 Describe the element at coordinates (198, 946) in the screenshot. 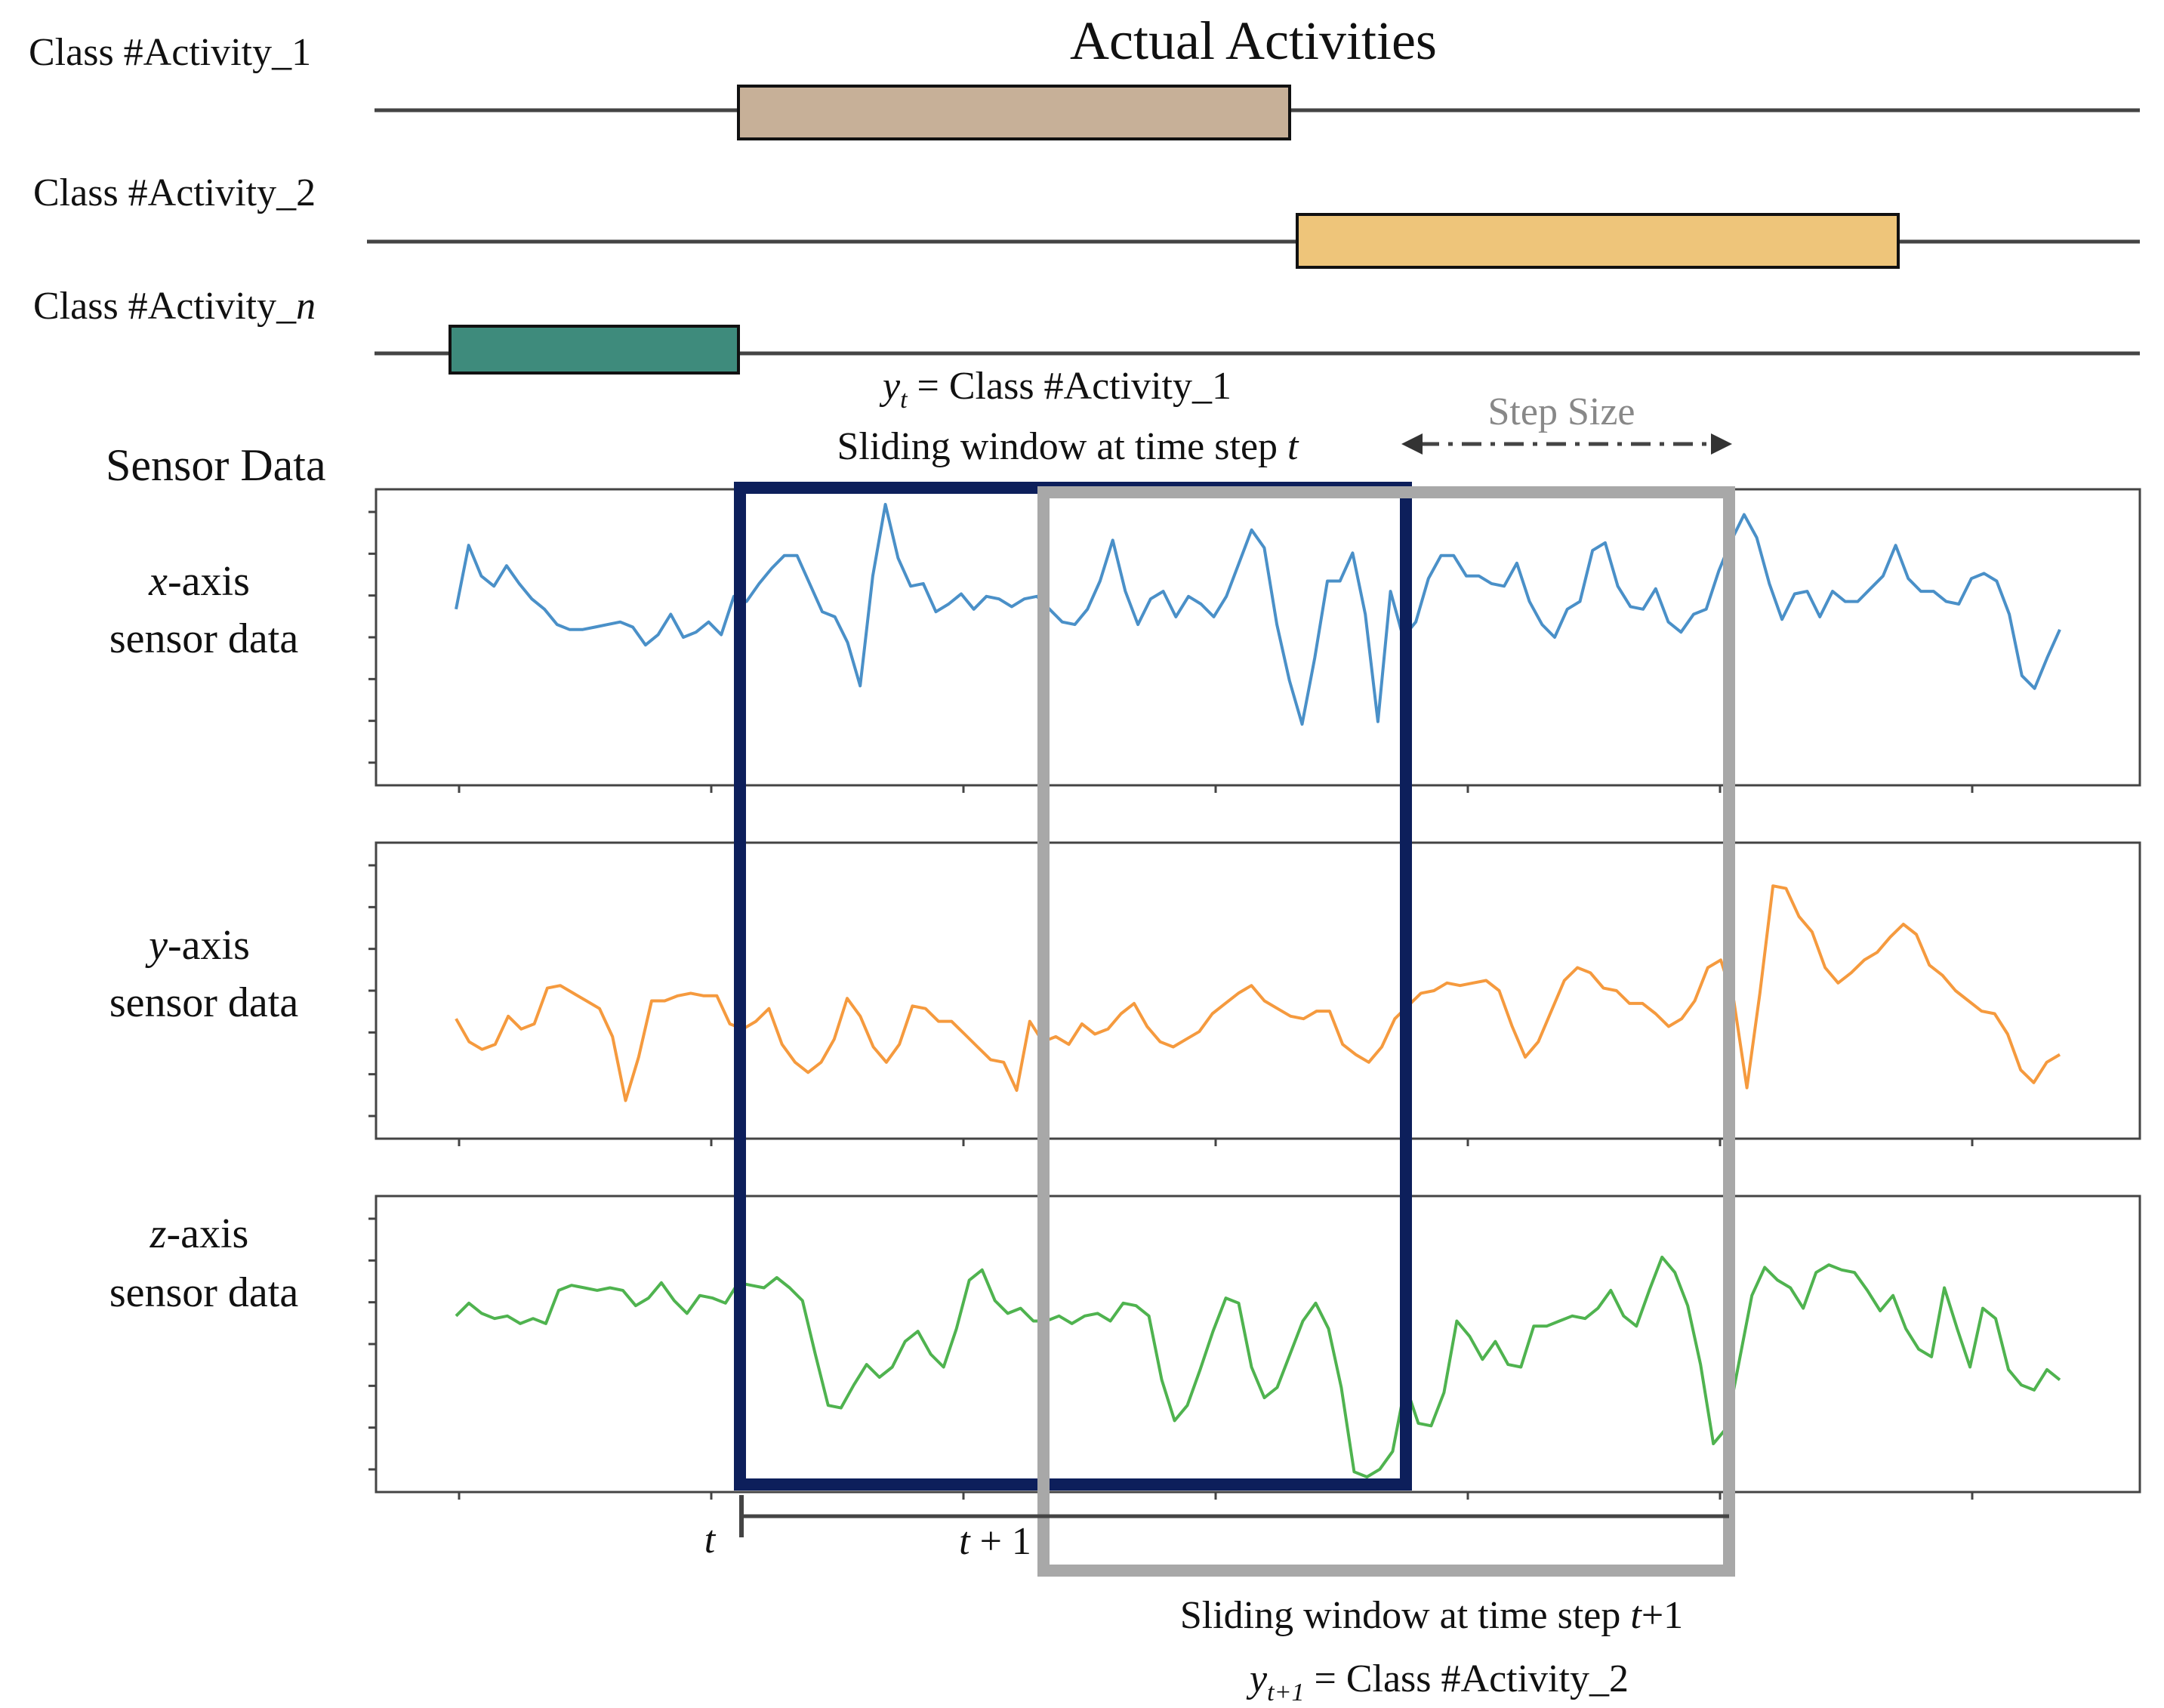

I see `y-axis-label-line1: y-axis` at that location.